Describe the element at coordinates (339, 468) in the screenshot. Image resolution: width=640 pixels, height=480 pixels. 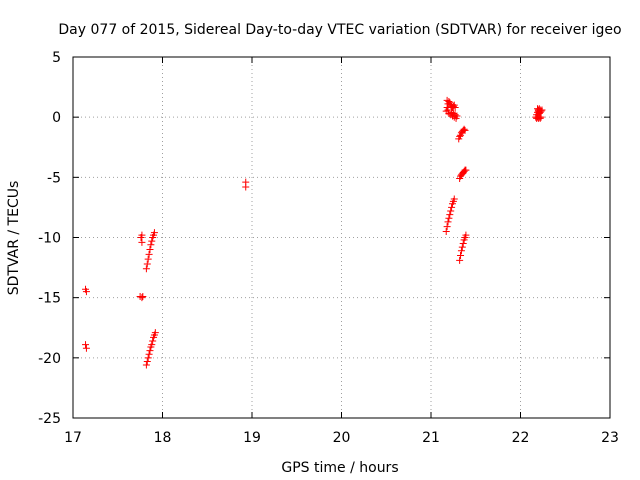
I see `x-axis-label: GPS time / hours` at that location.